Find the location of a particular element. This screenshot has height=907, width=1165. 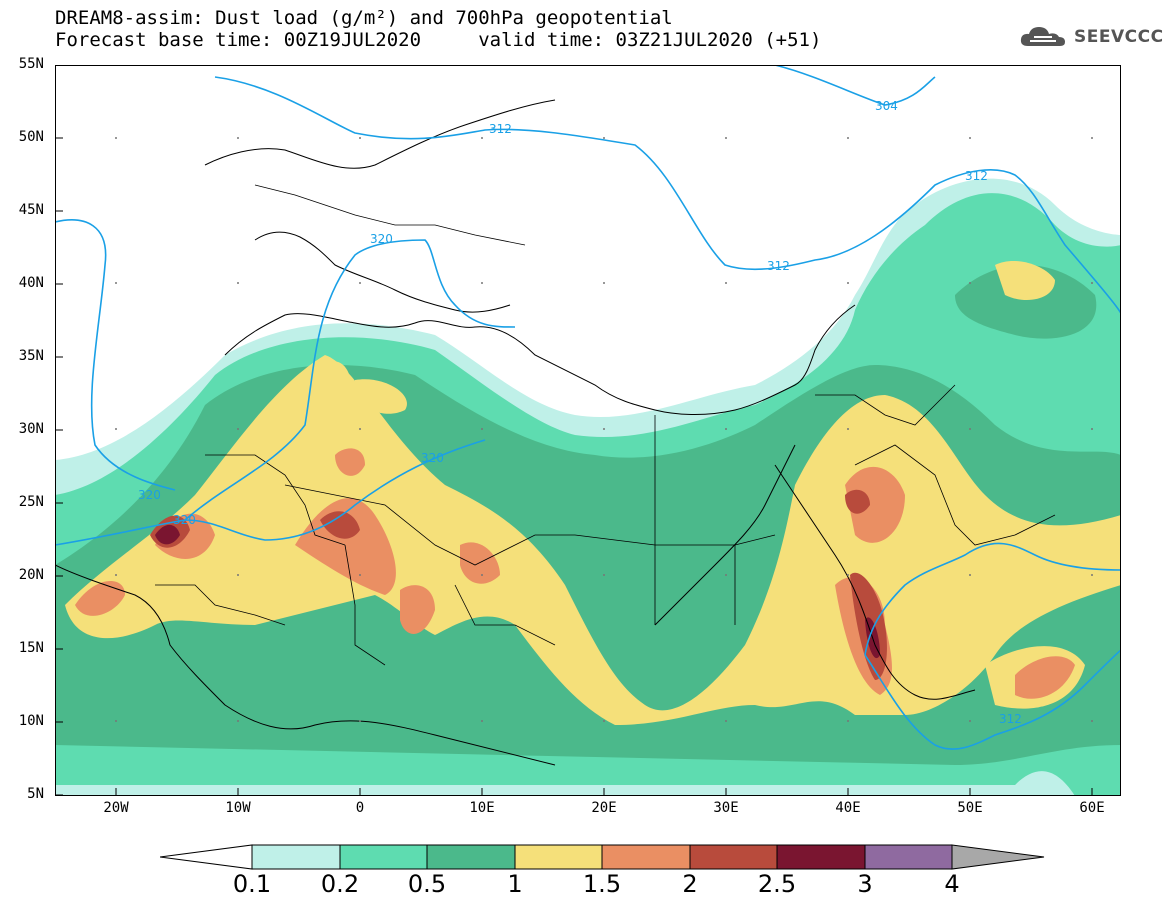

lat-label: 45N is located at coordinates (31, 210).